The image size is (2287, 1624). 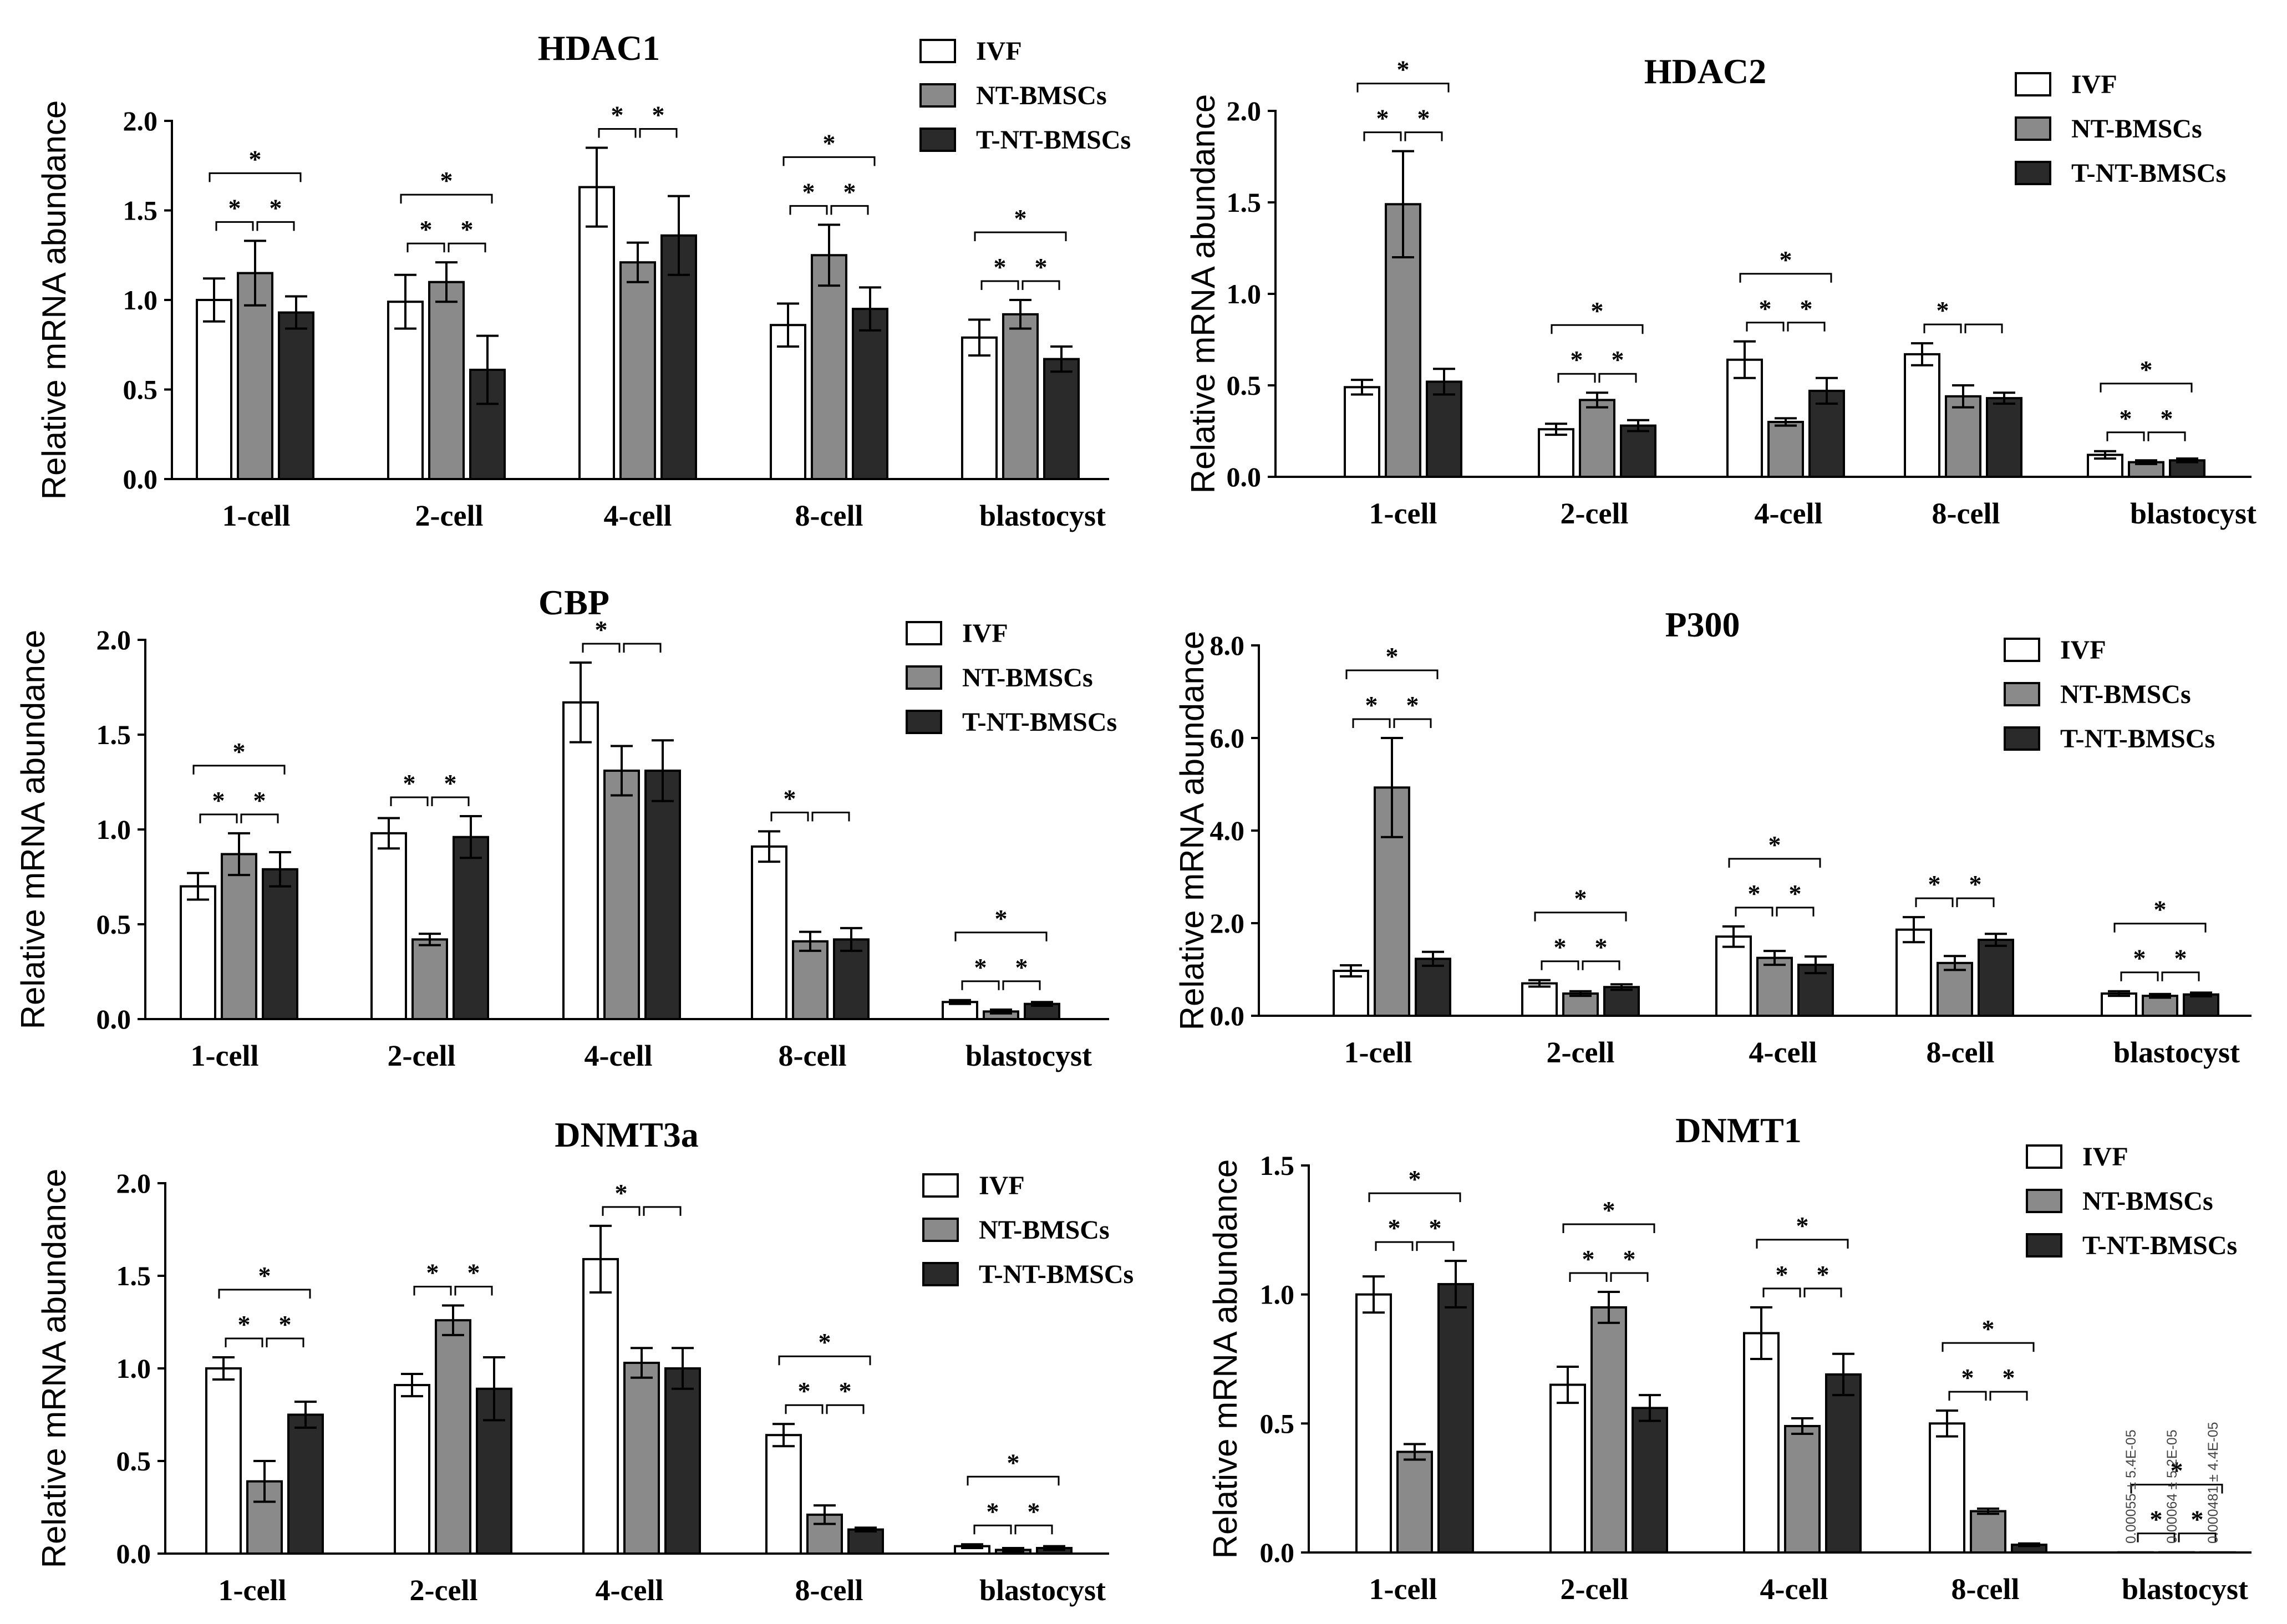 I want to click on bar-nt-bmscs-blastocyst, so click(x=1020, y=397).